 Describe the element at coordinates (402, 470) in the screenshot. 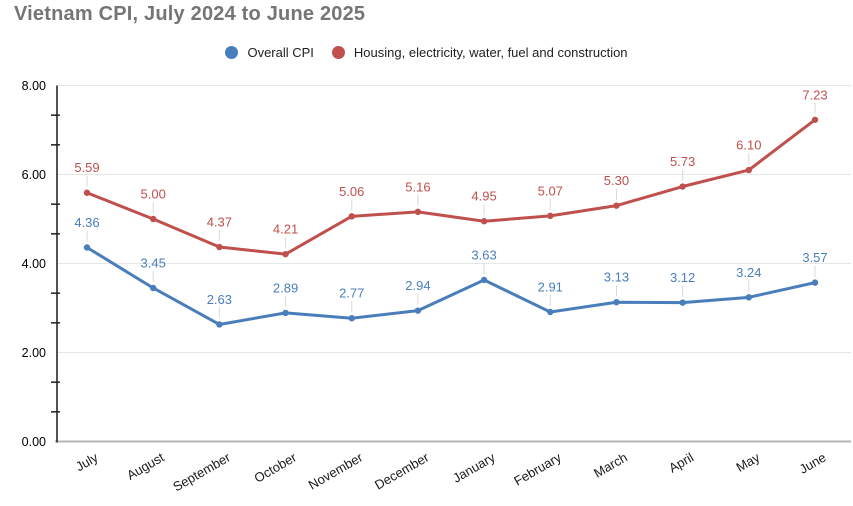

I see `x-axis-label: December` at that location.